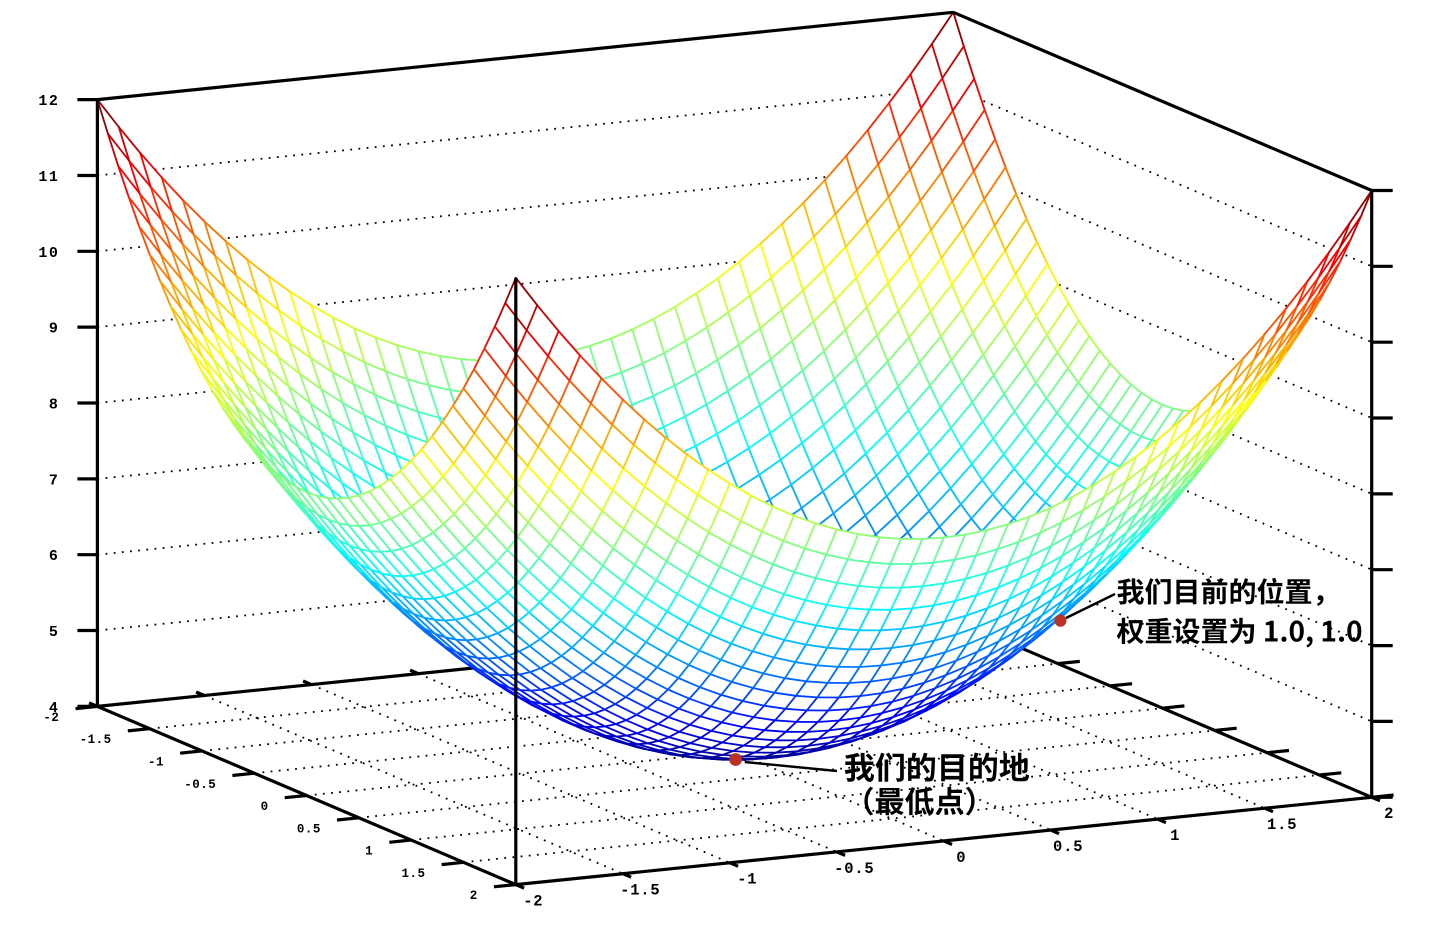 Image resolution: width=1432 pixels, height=946 pixels. Describe the element at coordinates (48, 253) in the screenshot. I see `svg-text: 10` at that location.